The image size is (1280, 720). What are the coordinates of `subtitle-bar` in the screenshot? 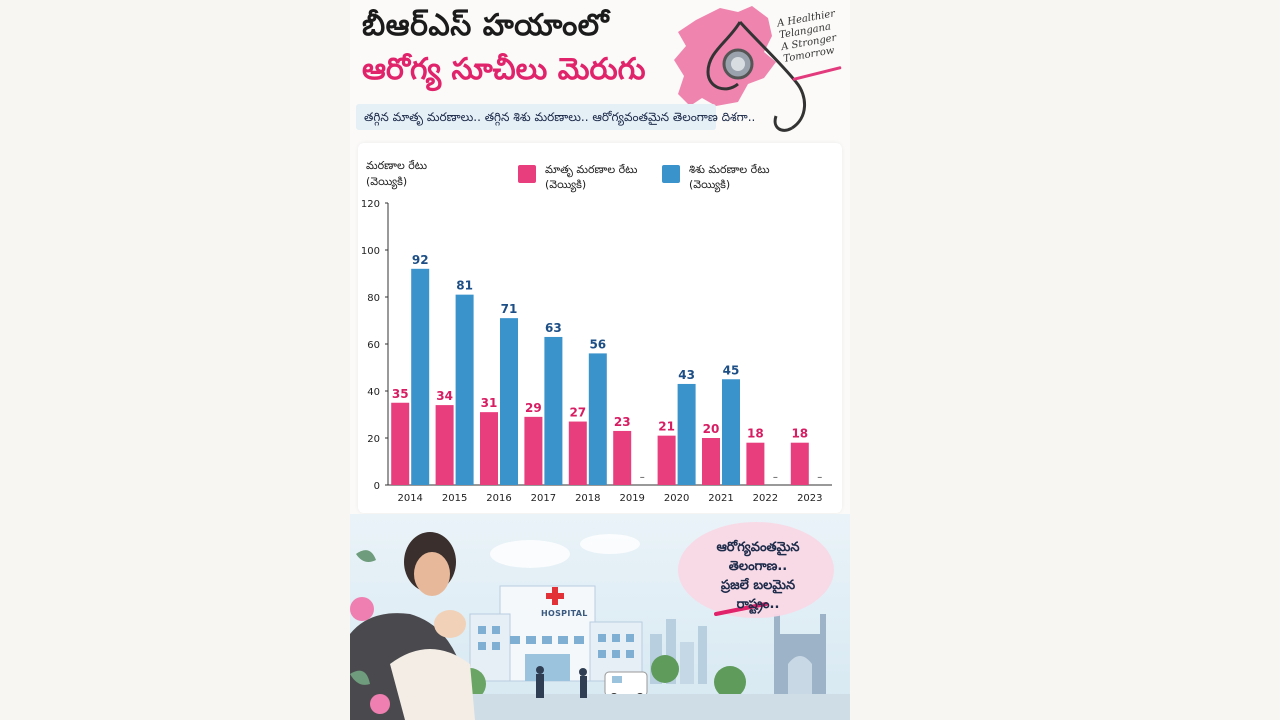 It's located at (536, 117).